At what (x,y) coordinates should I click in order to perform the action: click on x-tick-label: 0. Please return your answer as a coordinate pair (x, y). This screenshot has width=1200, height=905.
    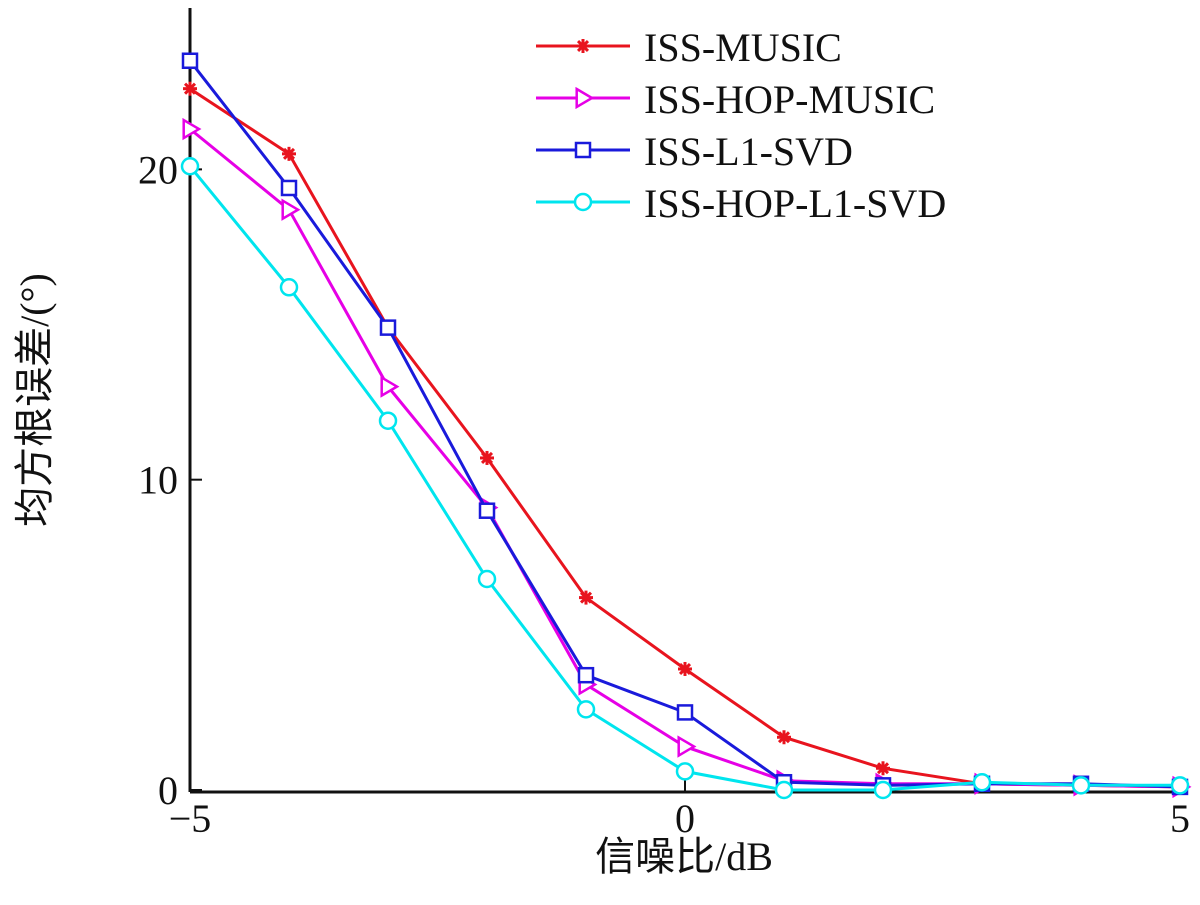
    Looking at the image, I should click on (685, 818).